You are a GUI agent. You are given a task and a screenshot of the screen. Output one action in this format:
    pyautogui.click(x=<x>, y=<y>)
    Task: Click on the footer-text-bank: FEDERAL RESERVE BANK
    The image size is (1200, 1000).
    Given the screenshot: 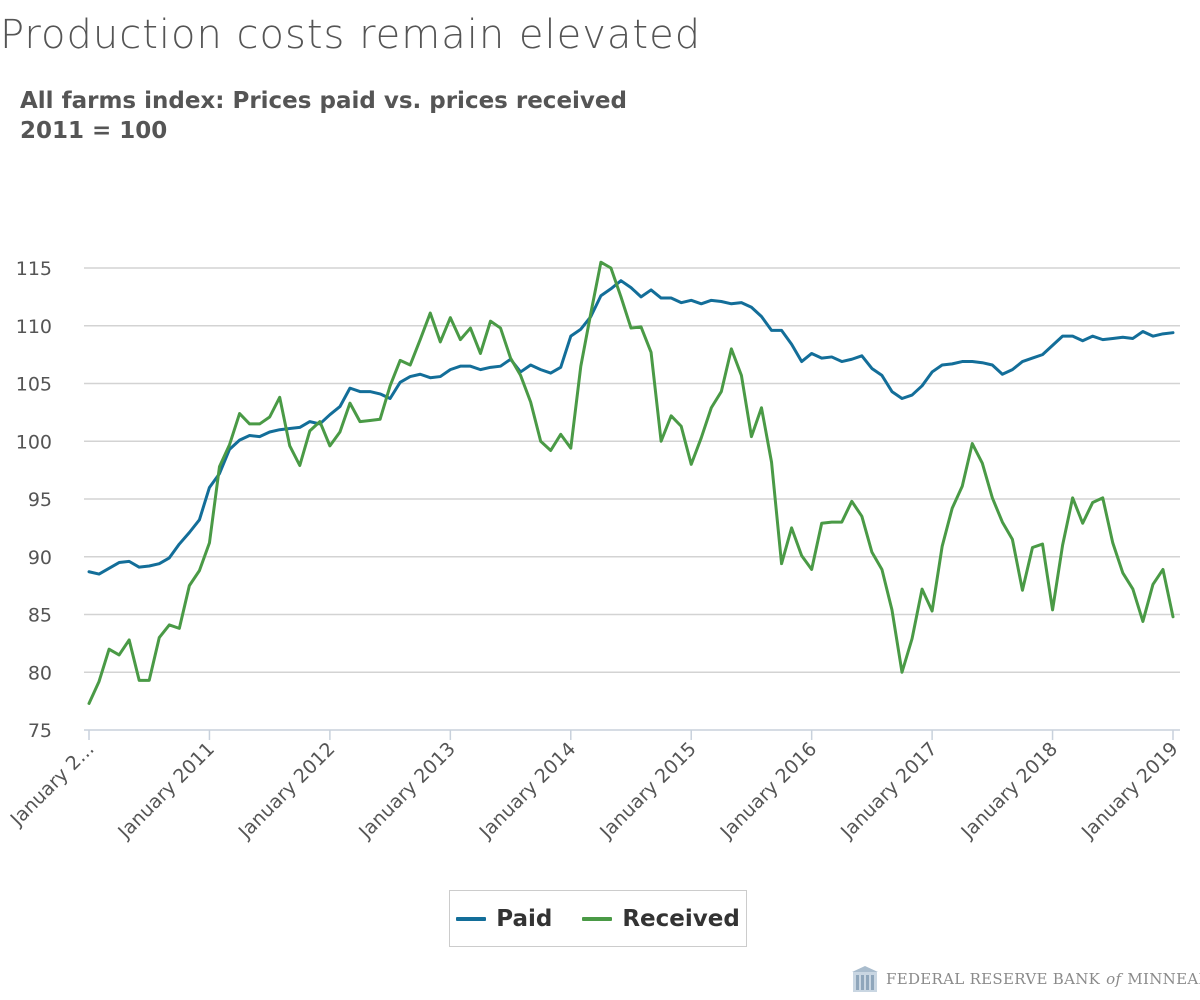 What is the action you would take?
    pyautogui.click(x=993, y=979)
    